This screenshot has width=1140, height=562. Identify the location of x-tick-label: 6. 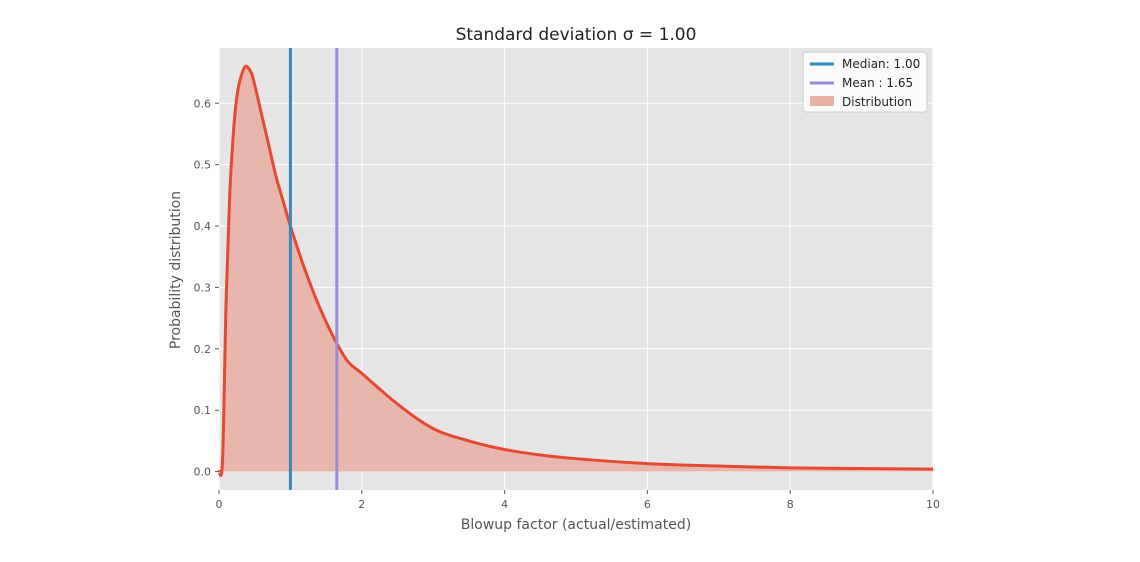
(647, 504).